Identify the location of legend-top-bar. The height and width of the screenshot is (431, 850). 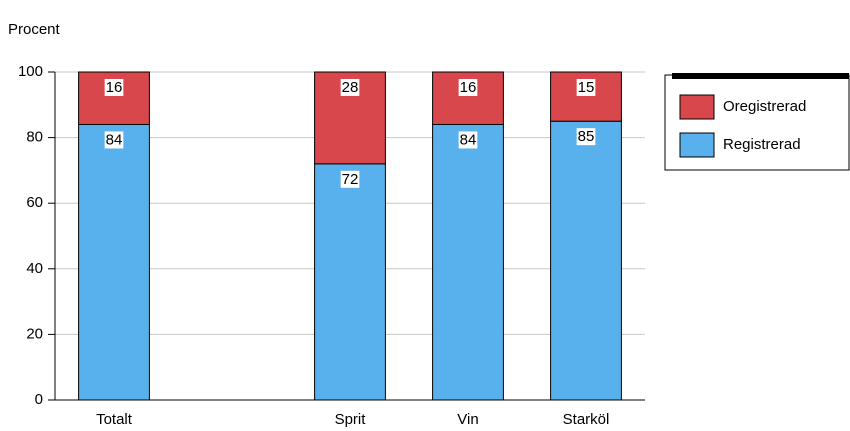
(760, 76).